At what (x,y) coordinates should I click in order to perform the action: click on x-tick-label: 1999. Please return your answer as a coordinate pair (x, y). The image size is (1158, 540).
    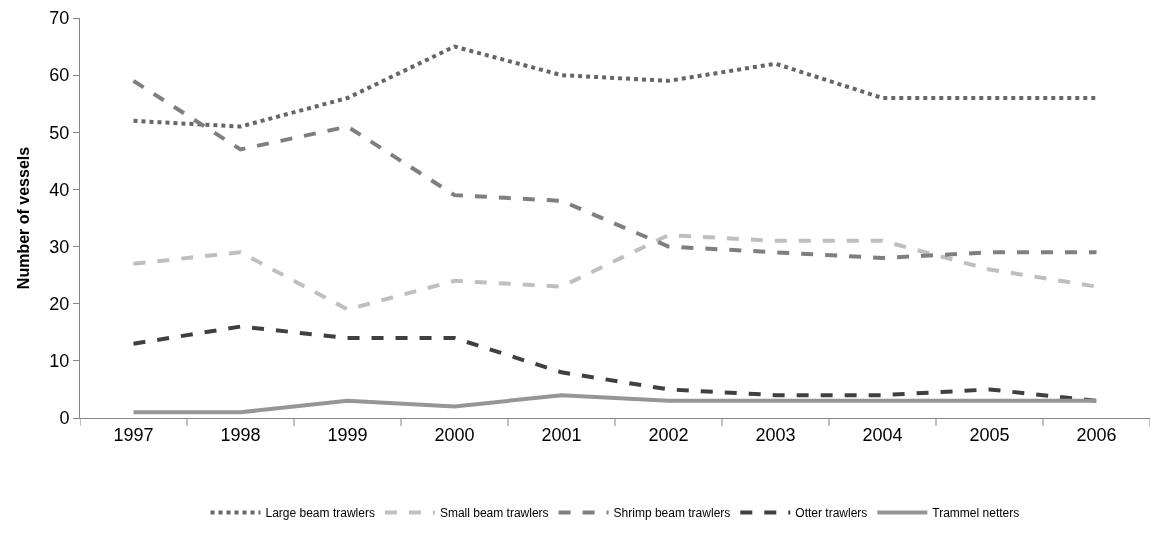
    Looking at the image, I should click on (347, 434).